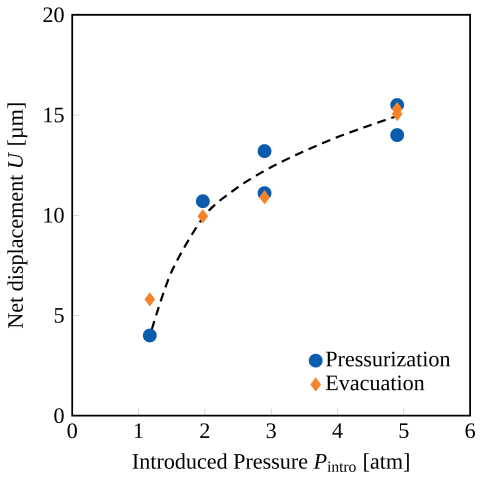 The height and width of the screenshot is (479, 483). Describe the element at coordinates (17, 215) in the screenshot. I see `y-axis-title: Net displacement U [µm]` at that location.